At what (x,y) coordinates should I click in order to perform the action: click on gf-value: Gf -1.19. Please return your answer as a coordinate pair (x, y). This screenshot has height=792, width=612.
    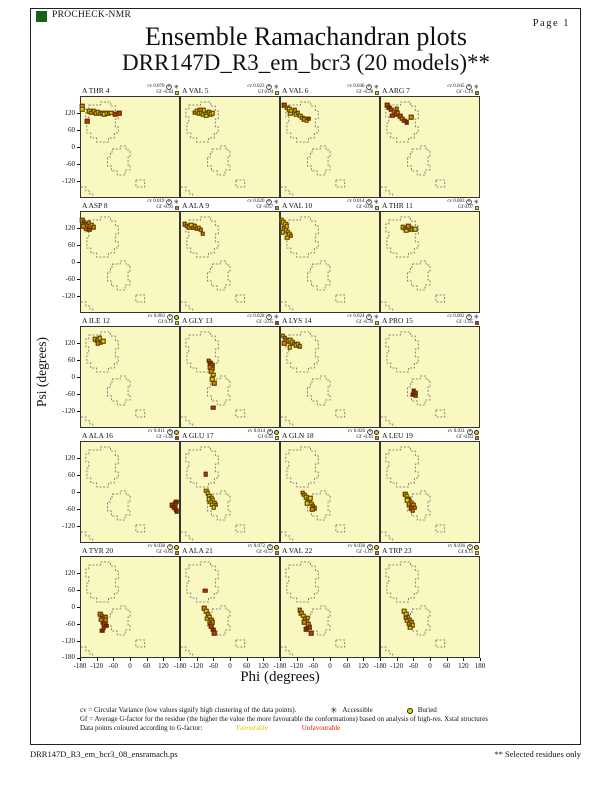
    Looking at the image, I should click on (463, 93).